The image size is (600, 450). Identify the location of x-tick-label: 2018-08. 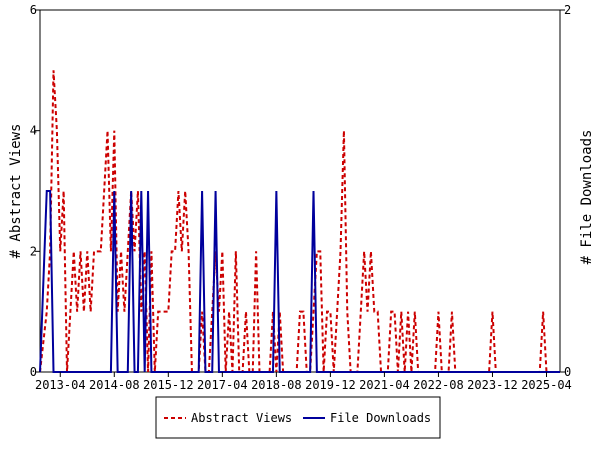
(276, 385).